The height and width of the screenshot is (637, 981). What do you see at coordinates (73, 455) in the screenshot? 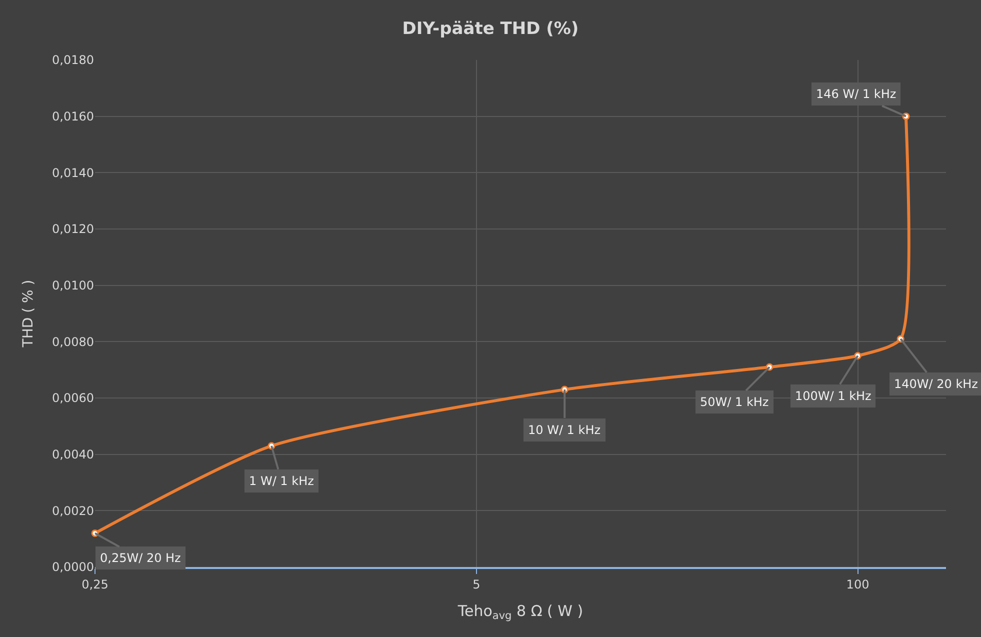
I see `y-tick-label: 0,0040` at bounding box center [73, 455].